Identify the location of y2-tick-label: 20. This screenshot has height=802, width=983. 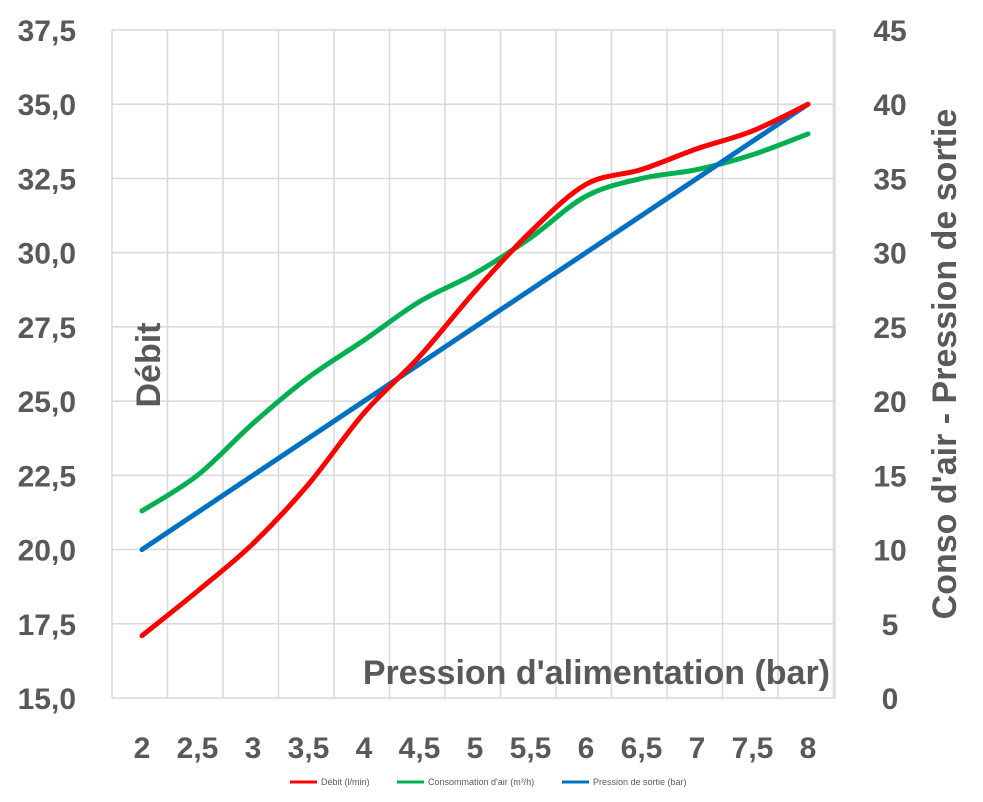
(889, 402).